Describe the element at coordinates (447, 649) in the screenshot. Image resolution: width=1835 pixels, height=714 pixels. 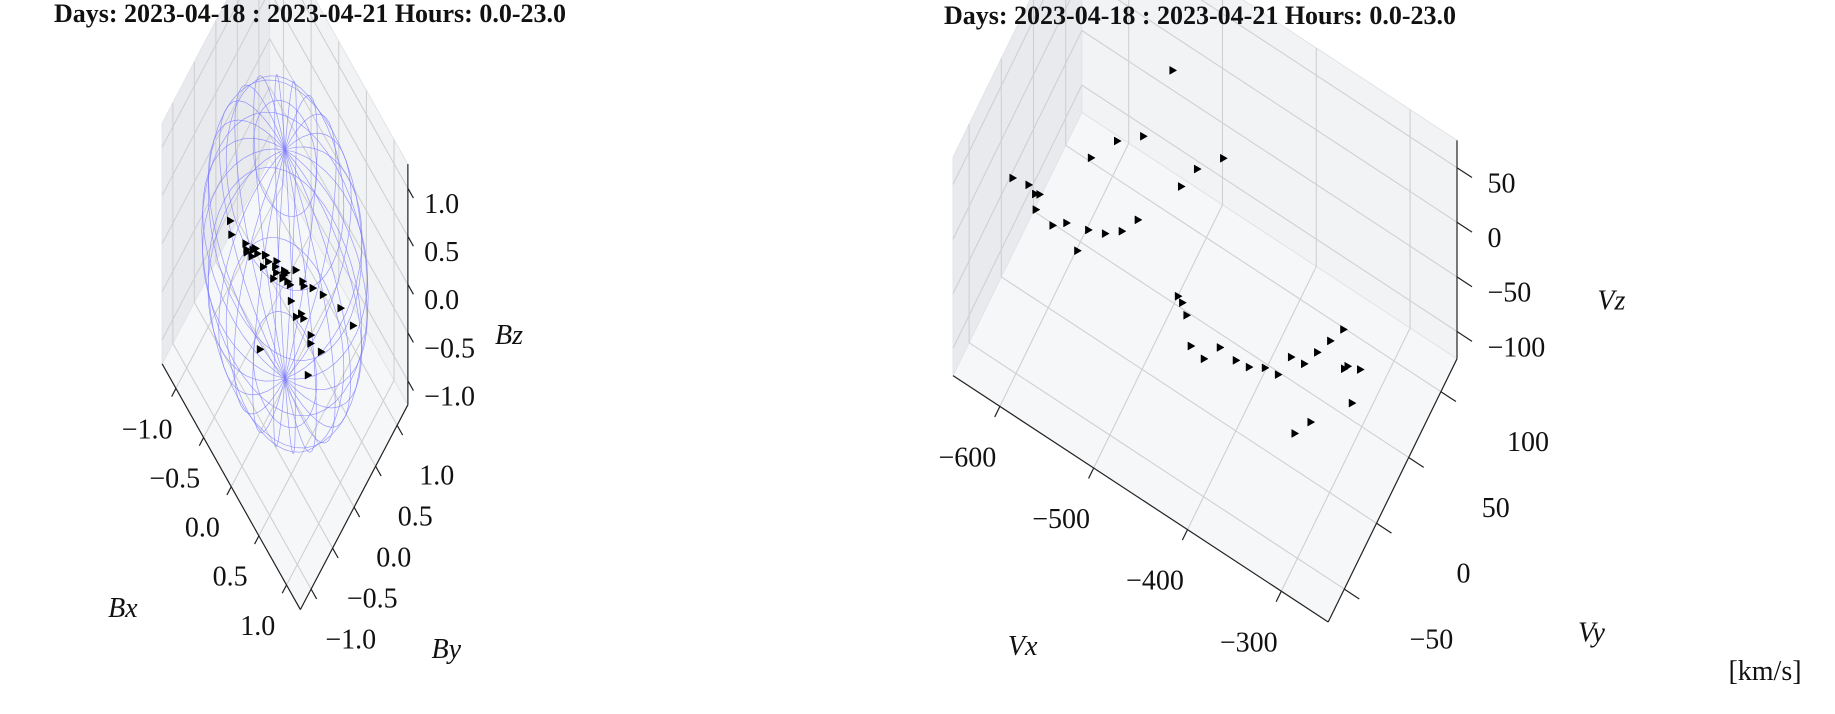
I see `y-axis-label: By` at that location.